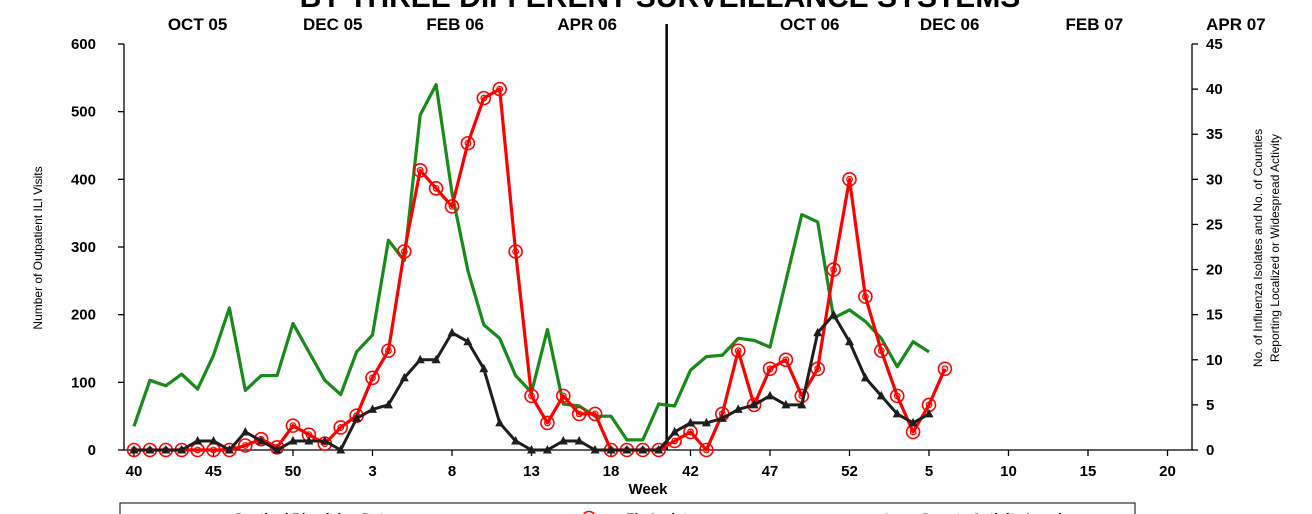 Image resolution: width=1312 pixels, height=514 pixels. I want to click on x-tick-label: 18, so click(611, 471).